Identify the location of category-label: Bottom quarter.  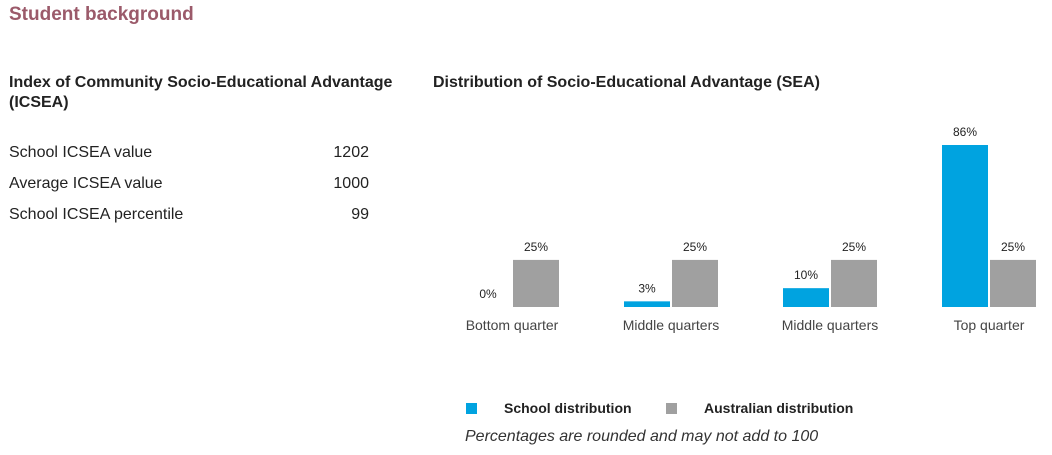
(512, 325).